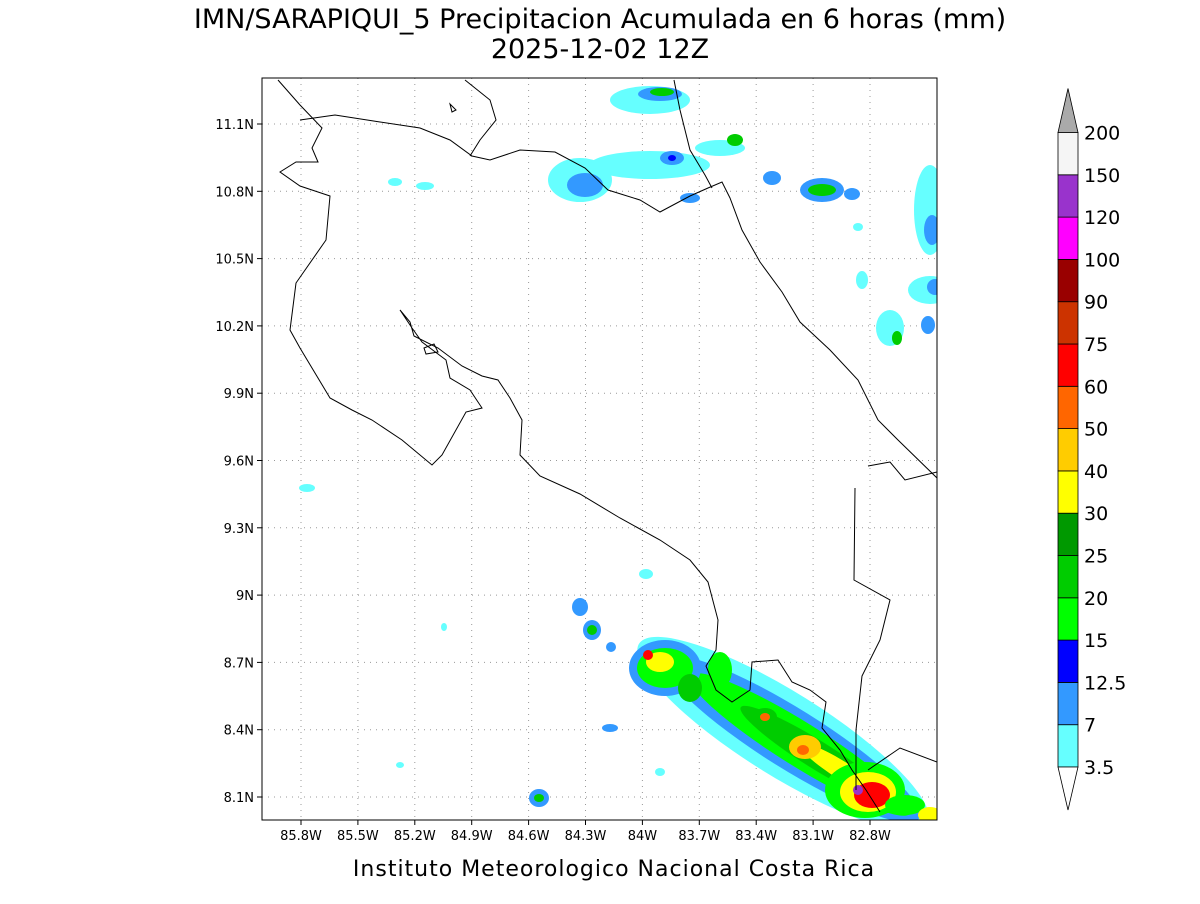 Image resolution: width=1200 pixels, height=904 pixels. Describe the element at coordinates (1096, 557) in the screenshot. I see `colorbar-label: 25` at that location.